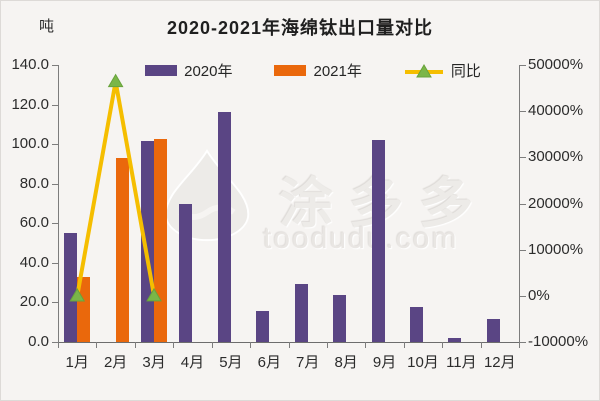 This screenshot has width=600, height=401. What do you see at coordinates (556, 249) in the screenshot?
I see `right-axis-tick-label: 10000%` at bounding box center [556, 249].